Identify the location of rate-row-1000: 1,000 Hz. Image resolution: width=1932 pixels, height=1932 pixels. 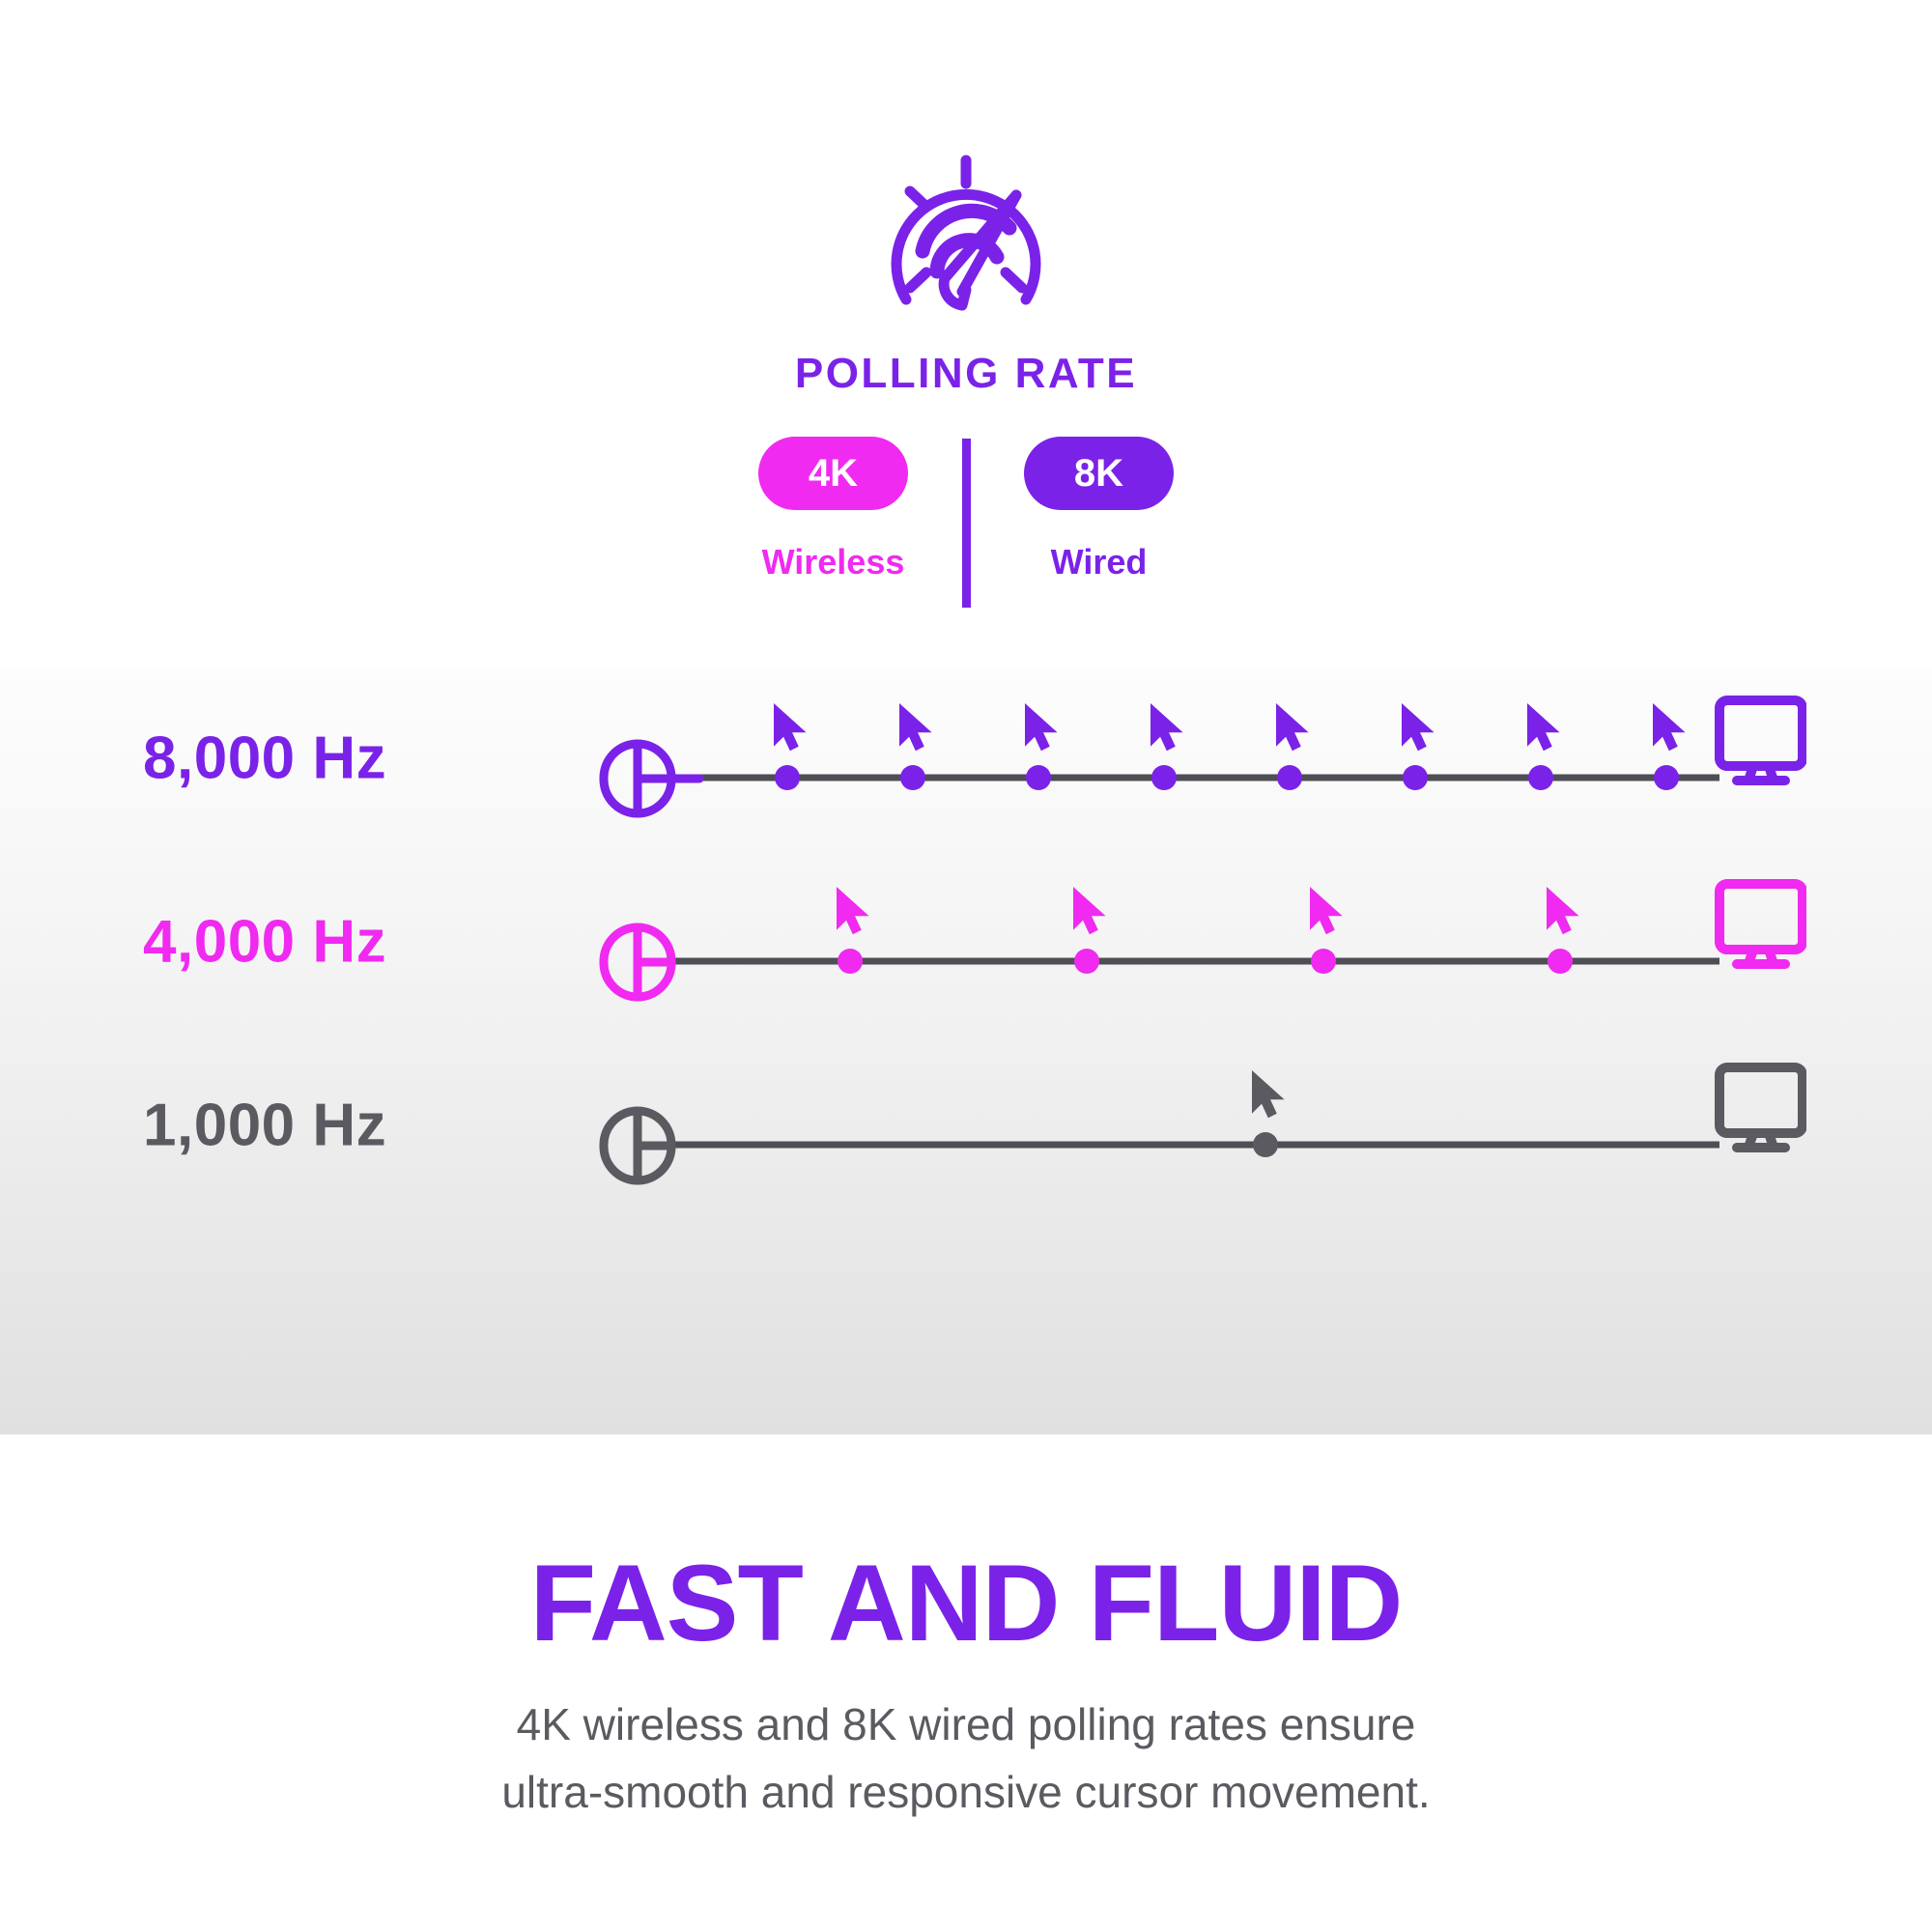
(966, 1125).